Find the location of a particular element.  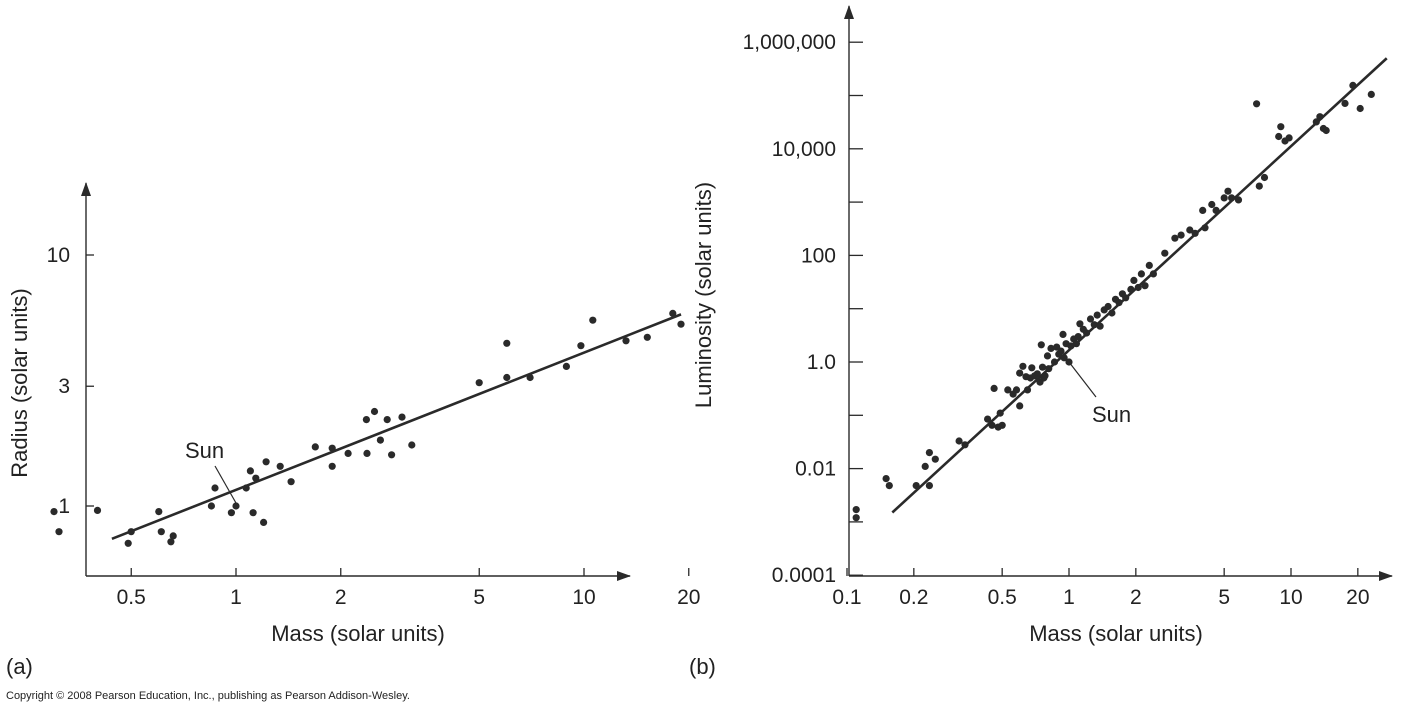

y-tick-label: 0.0001 is located at coordinates (804, 575).